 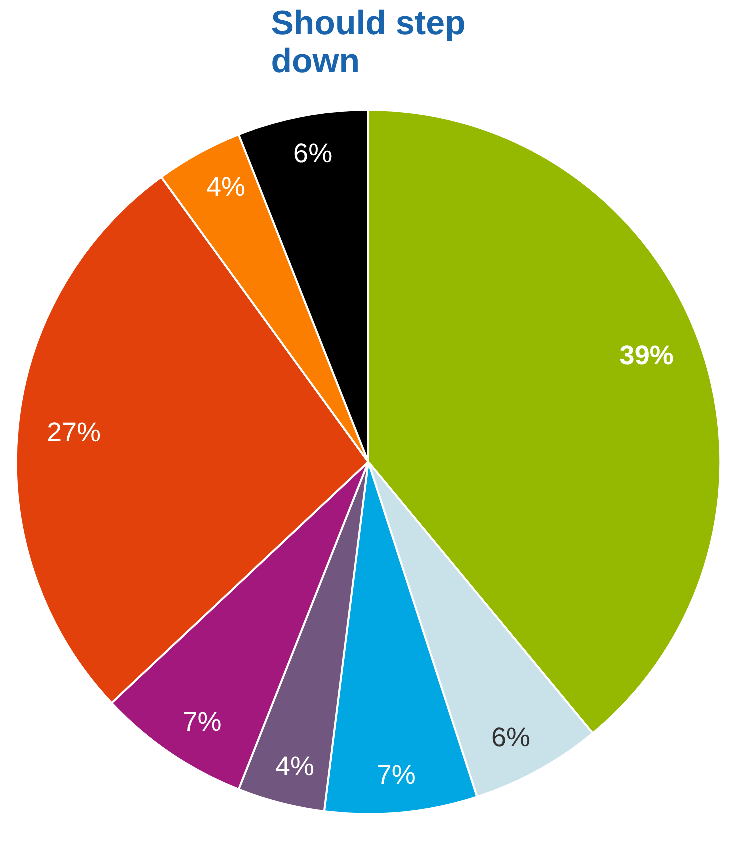 What do you see at coordinates (368, 42) in the screenshot?
I see `chart-title: Should step down` at bounding box center [368, 42].